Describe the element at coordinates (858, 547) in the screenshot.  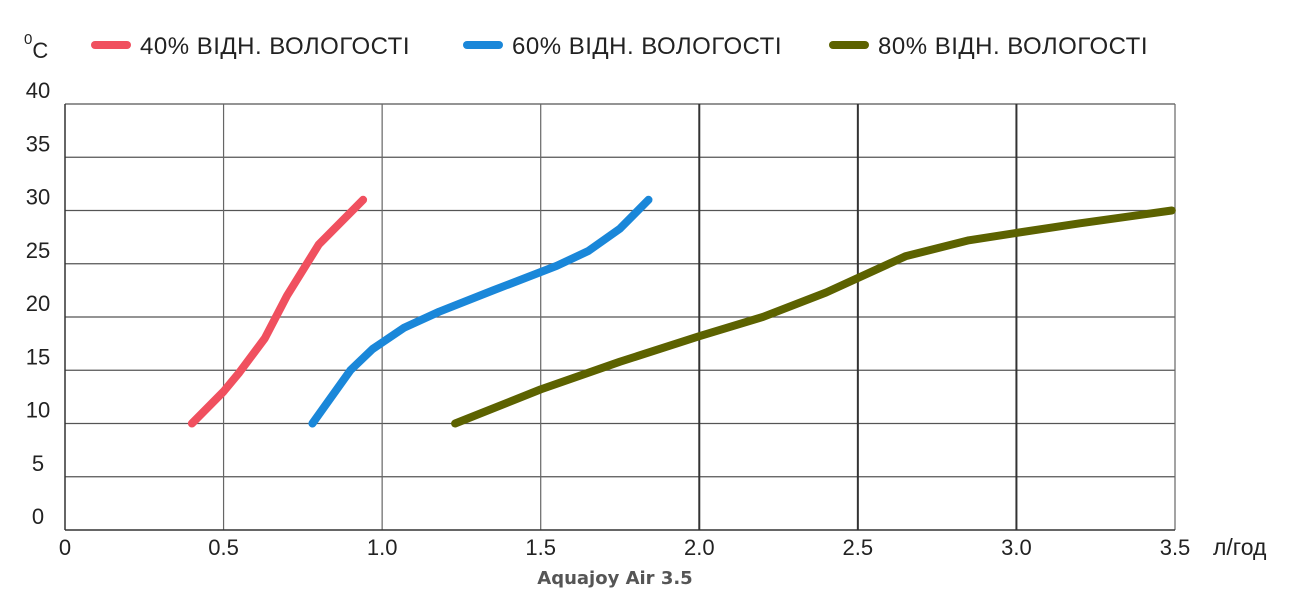
I see `x-tick-label: 2.5` at that location.